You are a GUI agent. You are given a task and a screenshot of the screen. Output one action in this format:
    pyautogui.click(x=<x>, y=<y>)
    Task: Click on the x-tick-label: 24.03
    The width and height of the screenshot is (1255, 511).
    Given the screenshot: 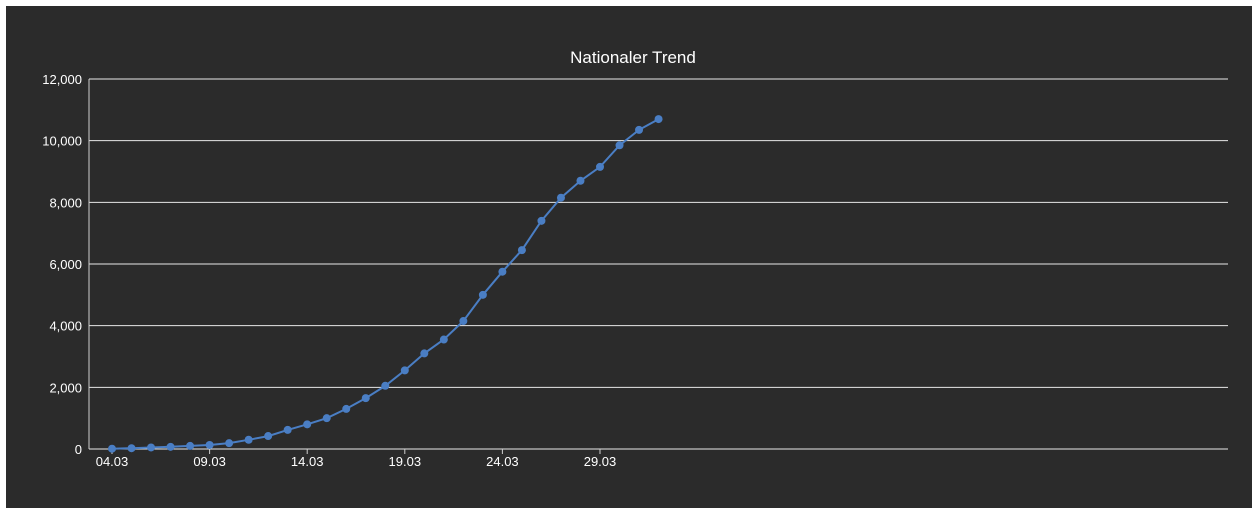 What is the action you would take?
    pyautogui.click(x=502, y=461)
    